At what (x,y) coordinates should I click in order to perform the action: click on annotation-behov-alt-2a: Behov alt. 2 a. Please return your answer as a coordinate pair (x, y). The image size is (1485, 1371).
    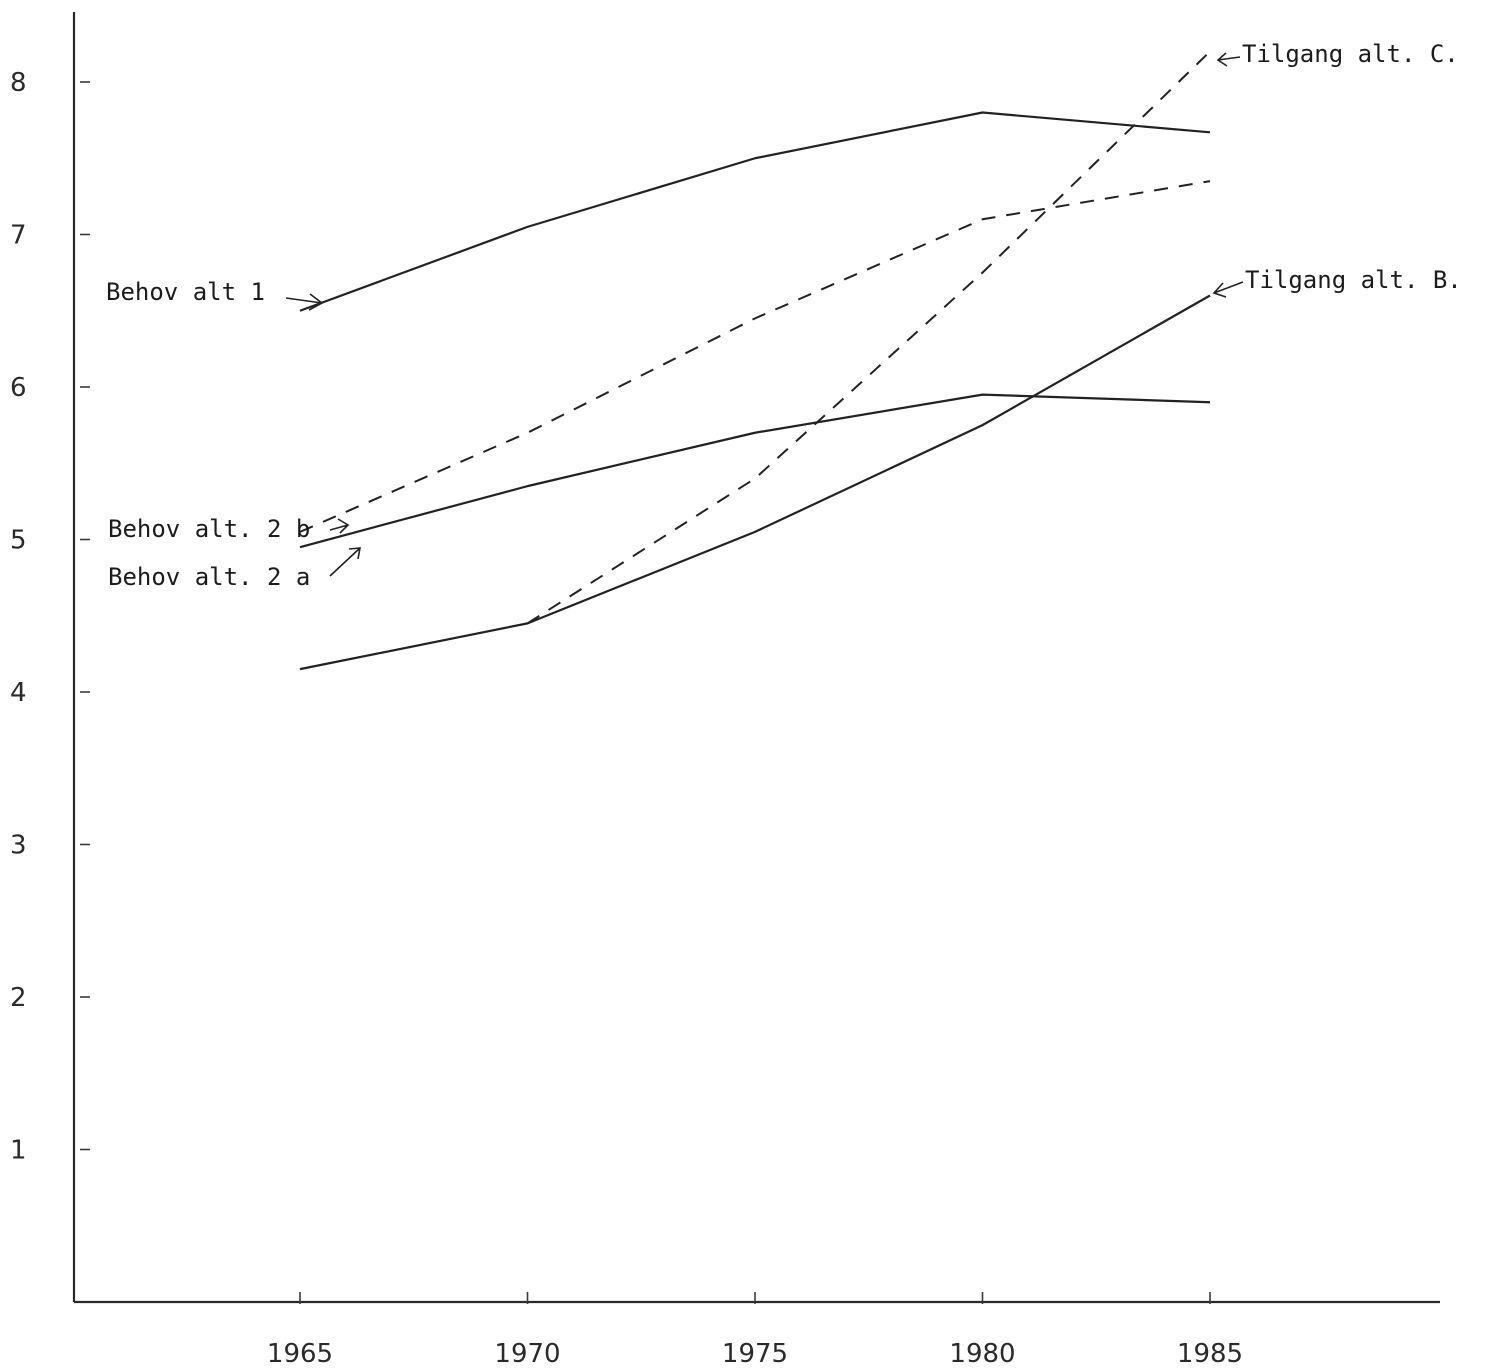
    Looking at the image, I should click on (209, 577).